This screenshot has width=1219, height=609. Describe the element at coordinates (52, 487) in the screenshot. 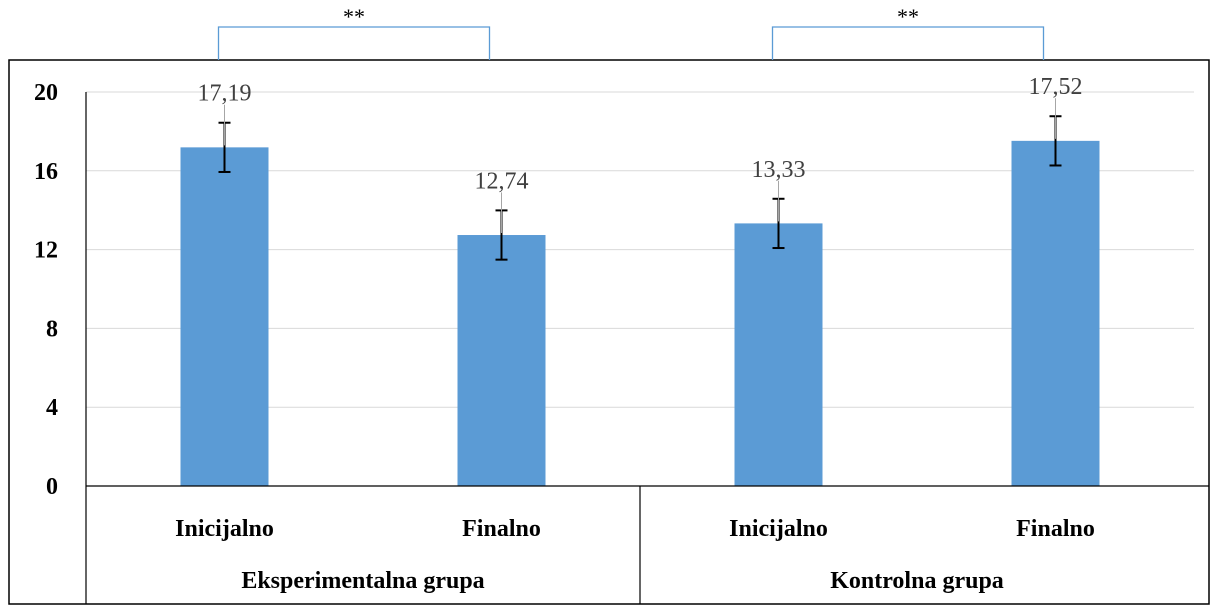

I see `y-tick-label: 0` at that location.